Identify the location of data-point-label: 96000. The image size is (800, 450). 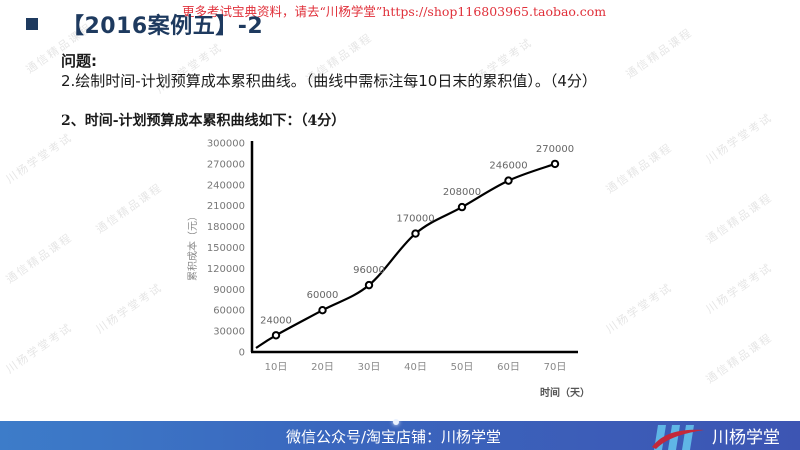
(369, 270).